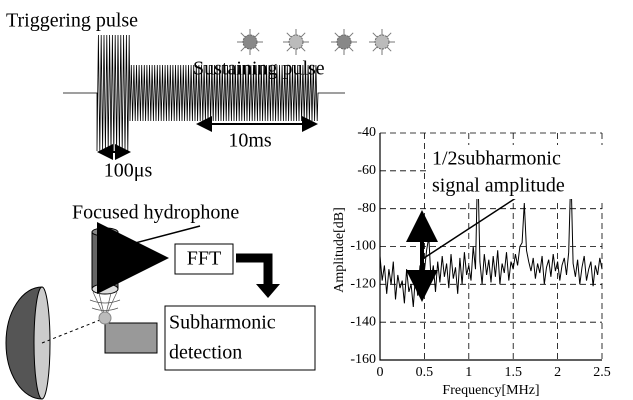 This screenshot has height=400, width=633. I want to click on focus-line, so click(73, 330).